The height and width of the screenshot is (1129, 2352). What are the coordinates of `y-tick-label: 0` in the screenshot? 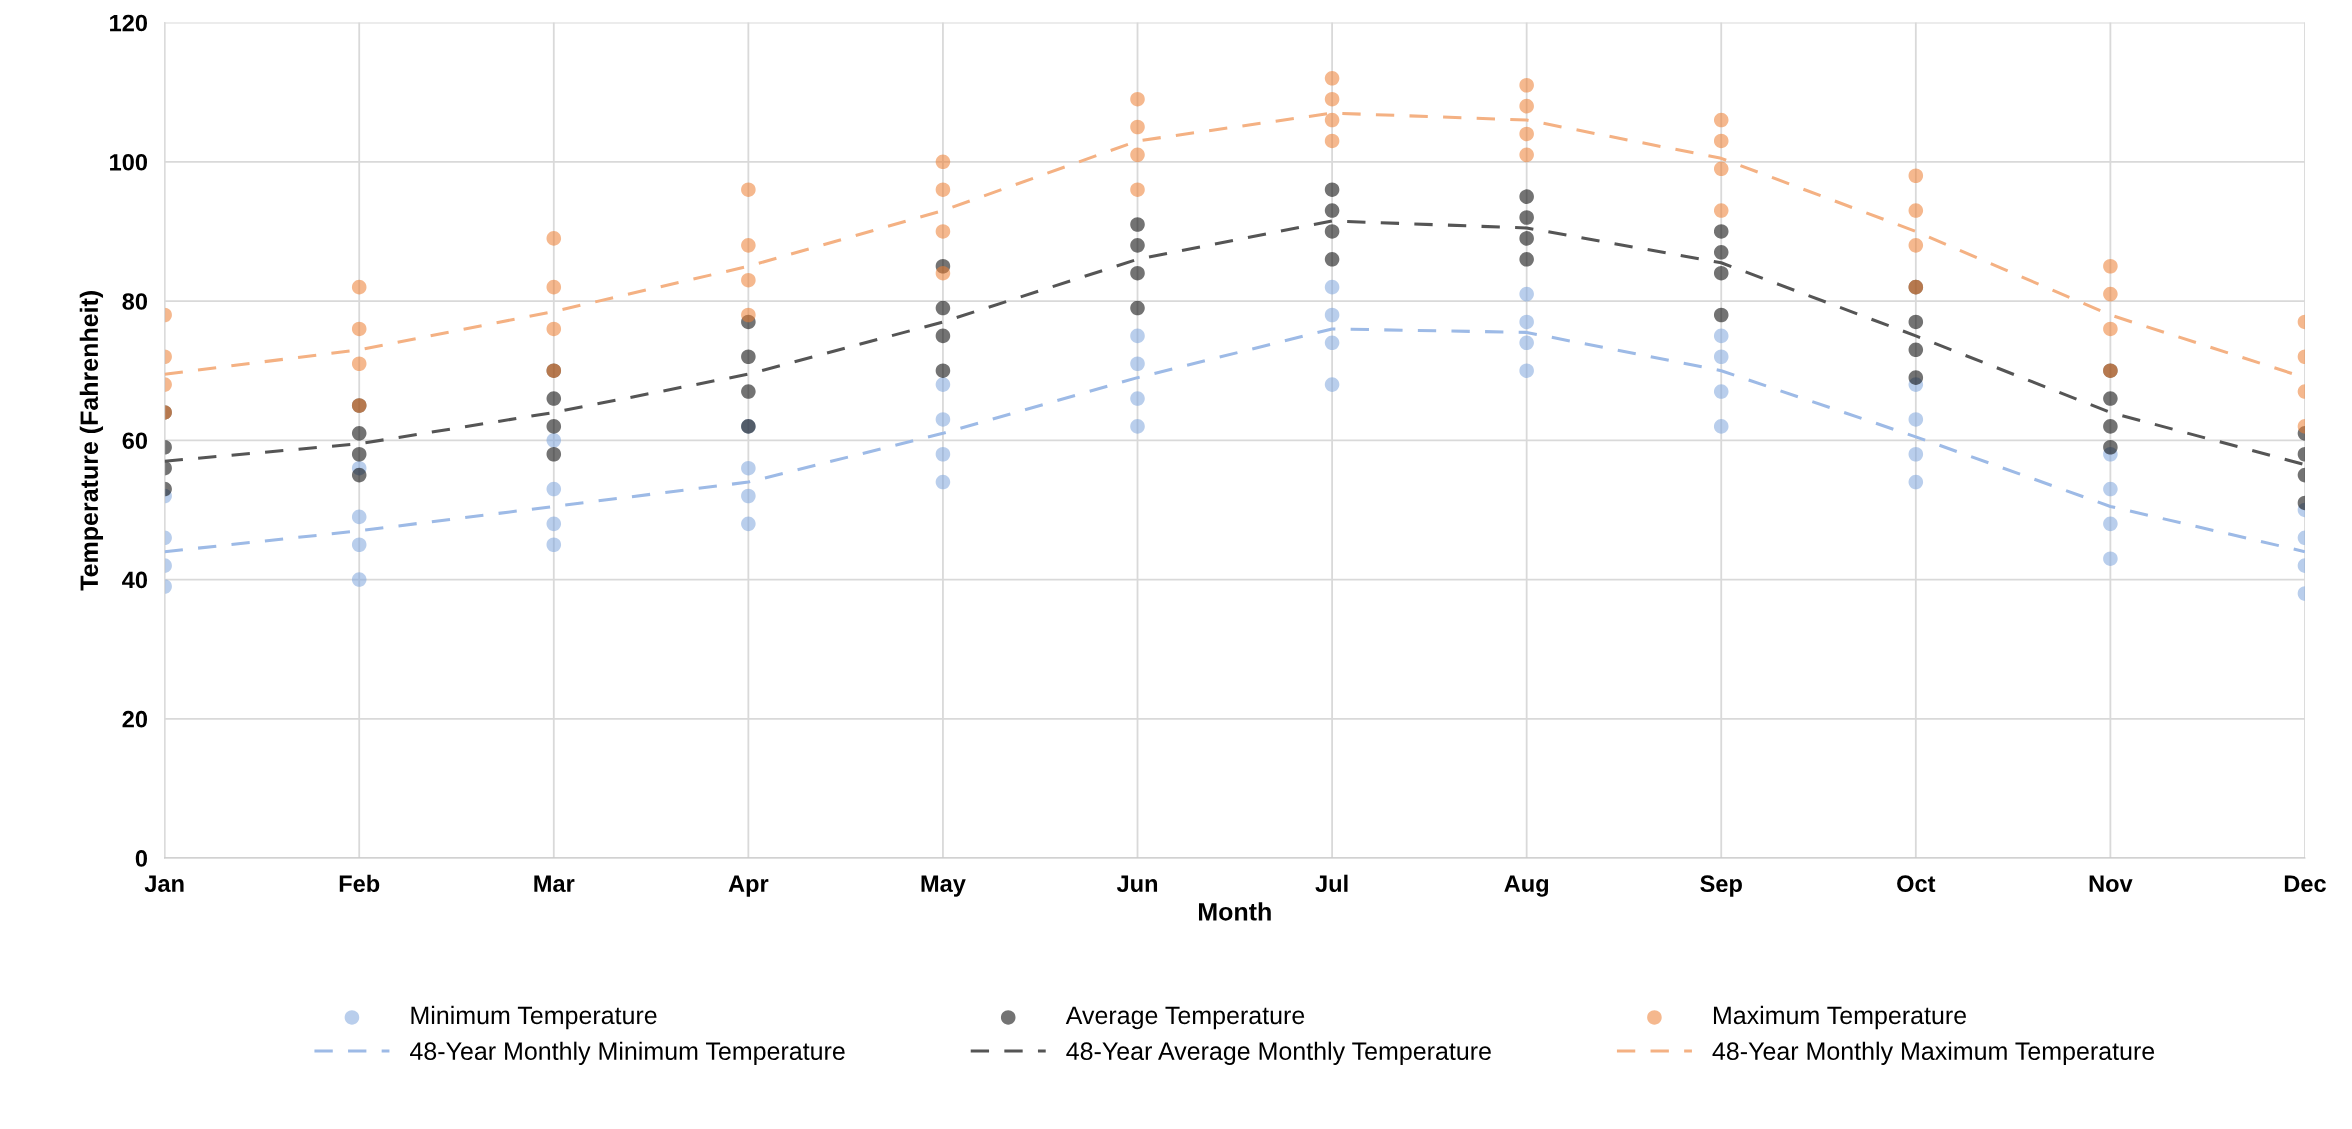 It's located at (141, 858).